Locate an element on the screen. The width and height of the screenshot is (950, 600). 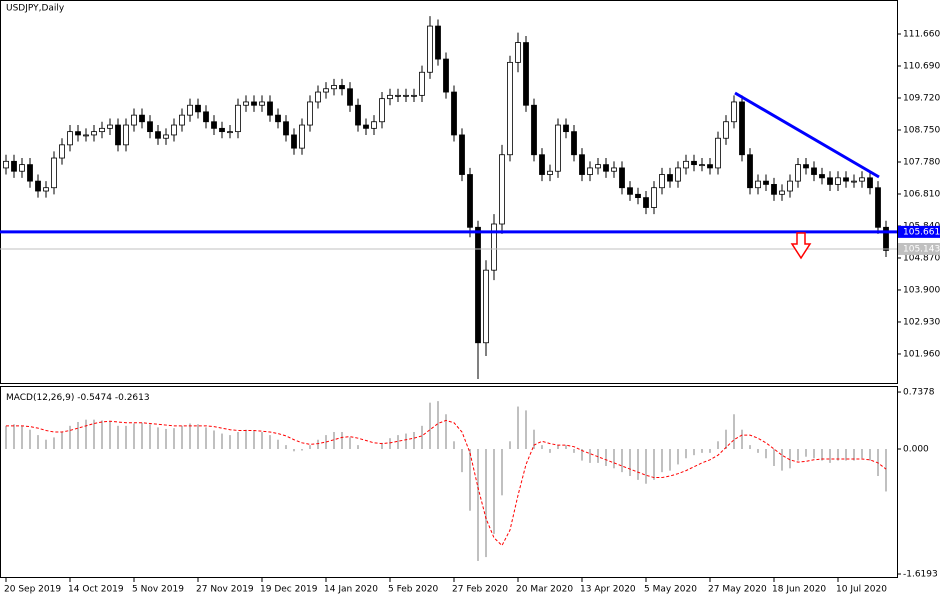
y-tick-label: -1.6193 is located at coordinates (920, 575).